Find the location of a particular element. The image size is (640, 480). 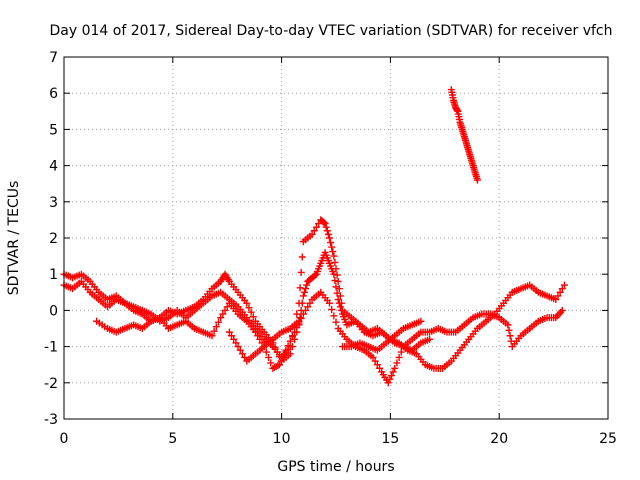

y-tick-label: 1 is located at coordinates (53, 275).